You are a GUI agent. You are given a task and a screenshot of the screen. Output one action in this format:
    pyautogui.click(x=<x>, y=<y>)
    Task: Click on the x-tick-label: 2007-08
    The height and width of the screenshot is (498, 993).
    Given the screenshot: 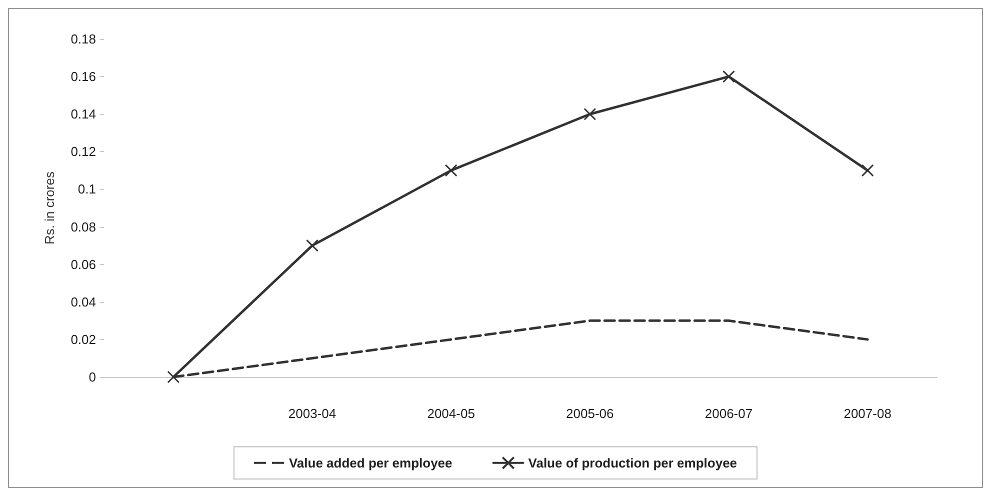 What is the action you would take?
    pyautogui.click(x=868, y=413)
    